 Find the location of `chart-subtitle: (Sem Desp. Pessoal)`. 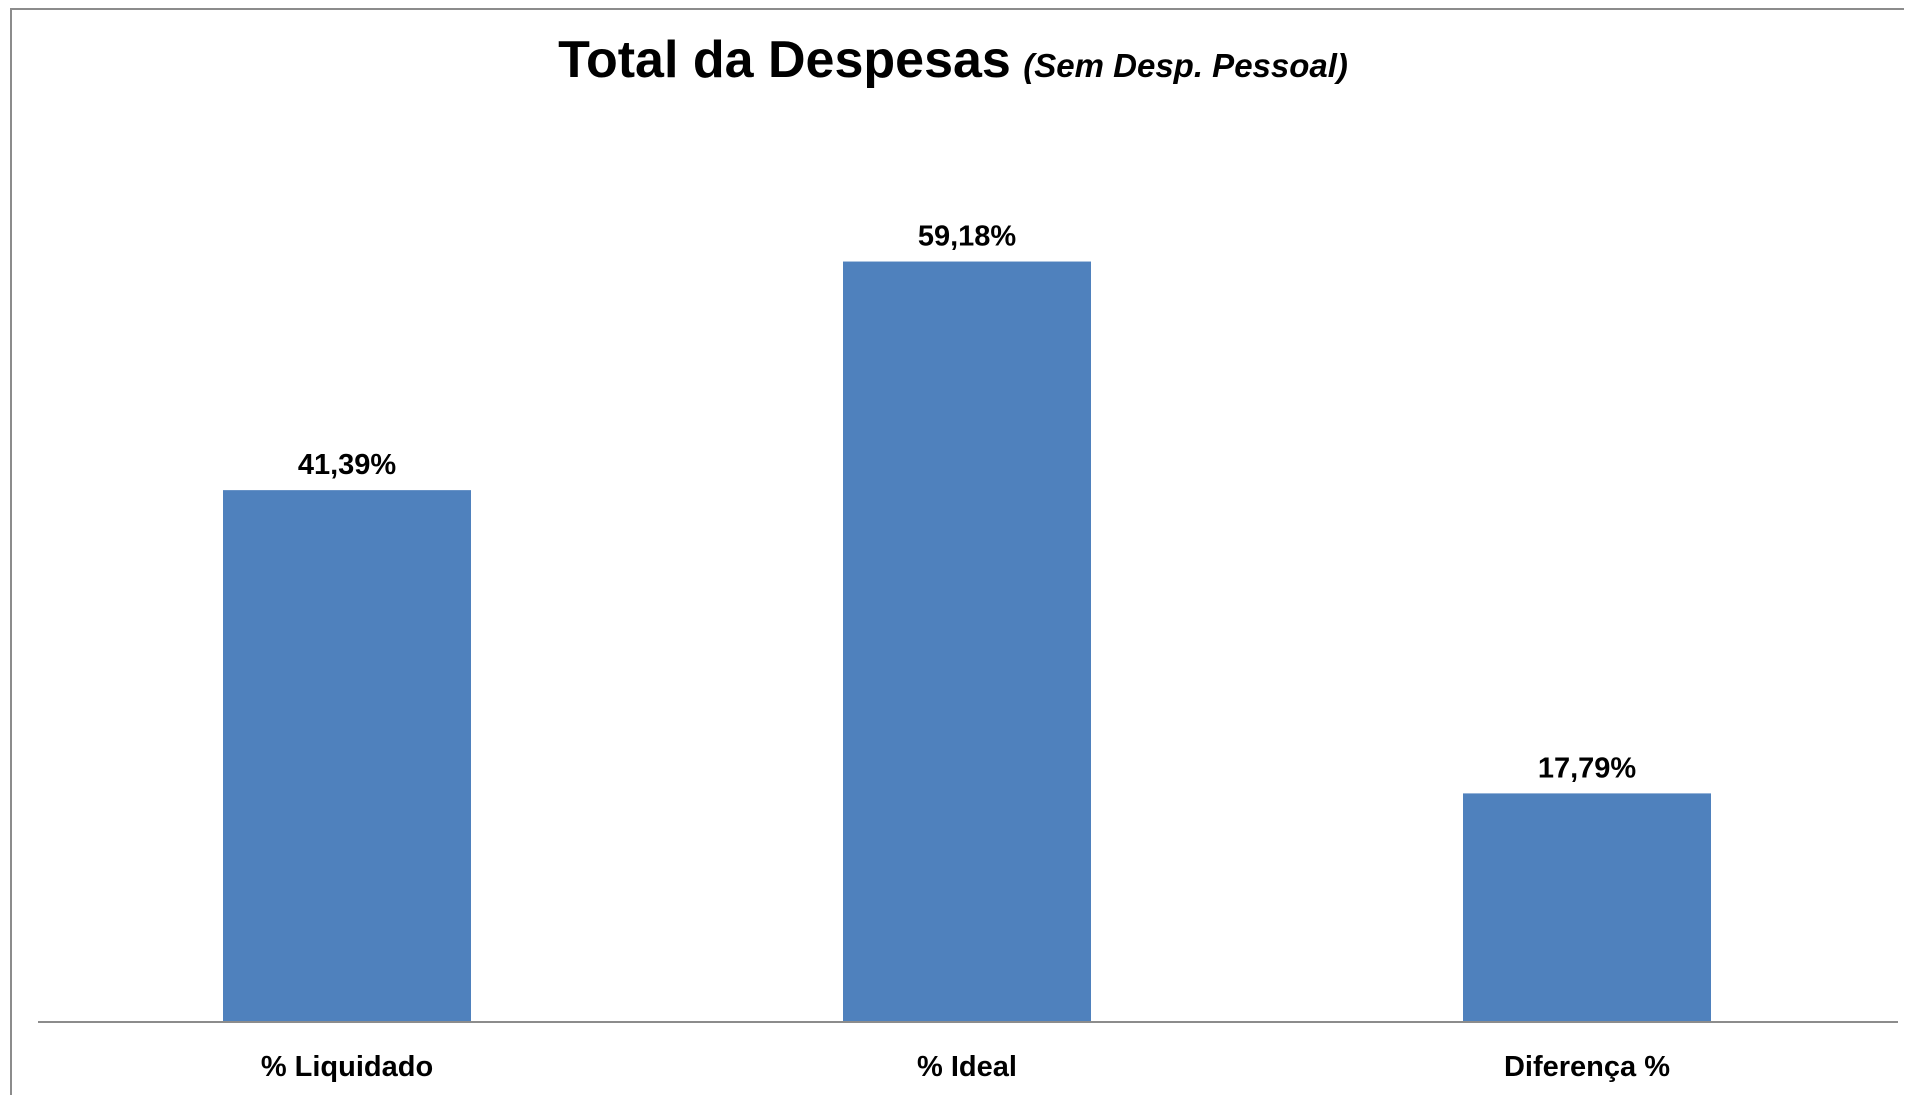

chart-subtitle: (Sem Desp. Pessoal) is located at coordinates (1185, 65).